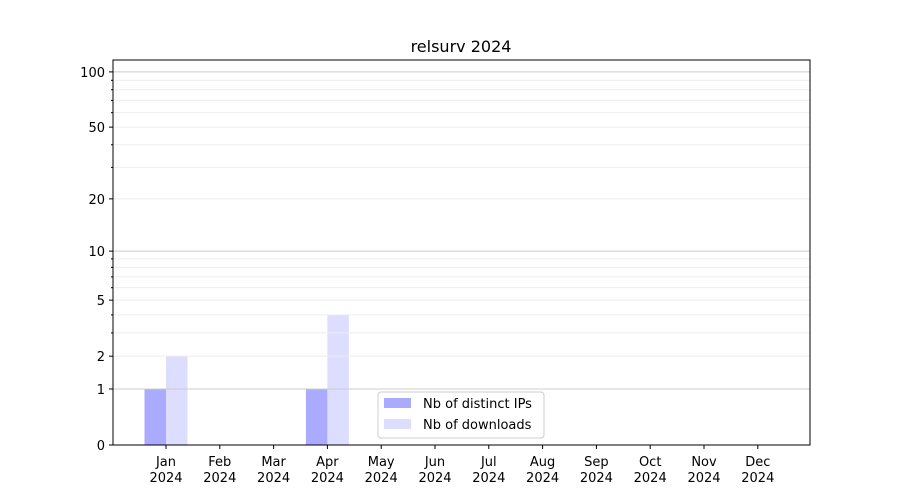  What do you see at coordinates (488, 462) in the screenshot?
I see `x-tick-label-line: Jul` at bounding box center [488, 462].